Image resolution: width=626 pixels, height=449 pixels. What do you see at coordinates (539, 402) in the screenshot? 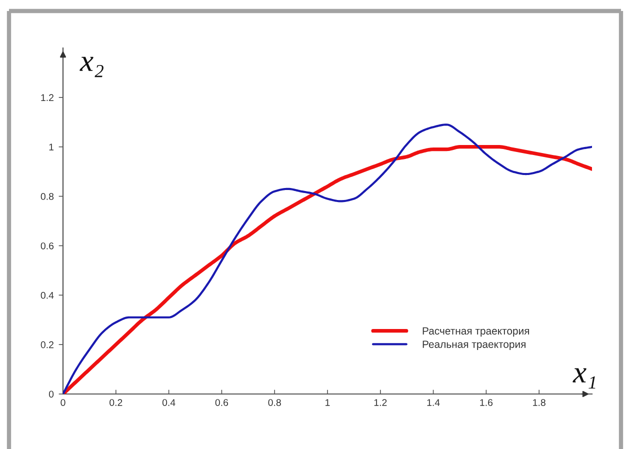
I see `x-tick-label: 1.8` at bounding box center [539, 402].